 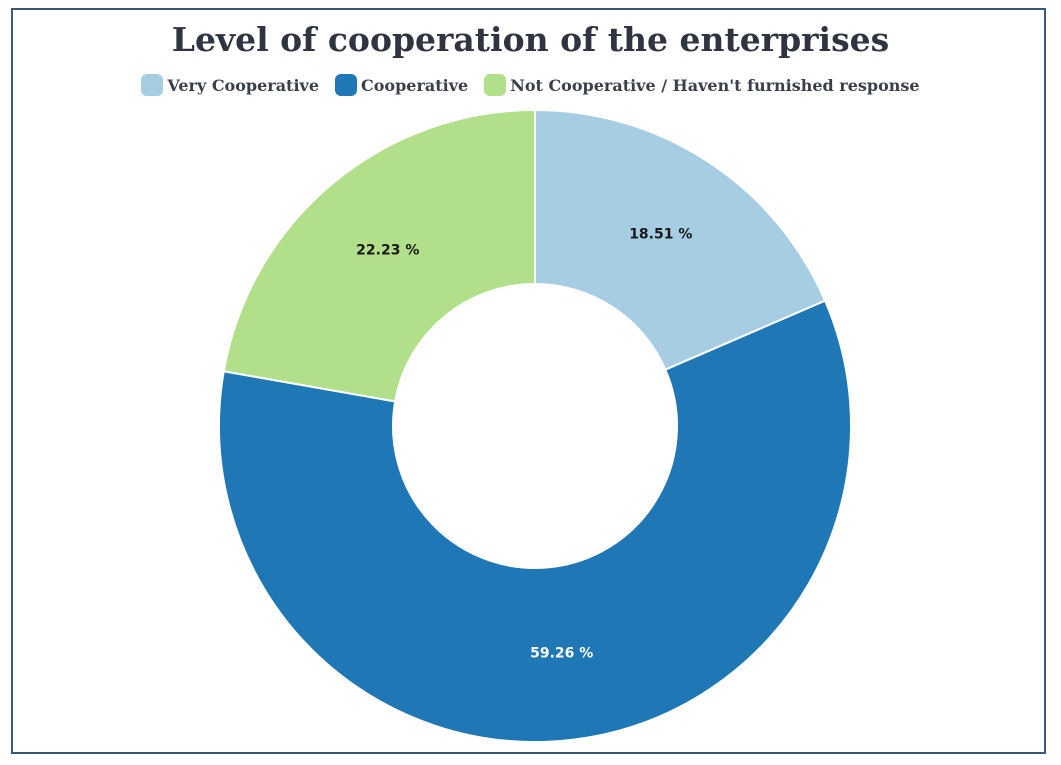 What do you see at coordinates (530, 39) in the screenshot?
I see `chart-title: Level of cooperation of the enterprises` at bounding box center [530, 39].